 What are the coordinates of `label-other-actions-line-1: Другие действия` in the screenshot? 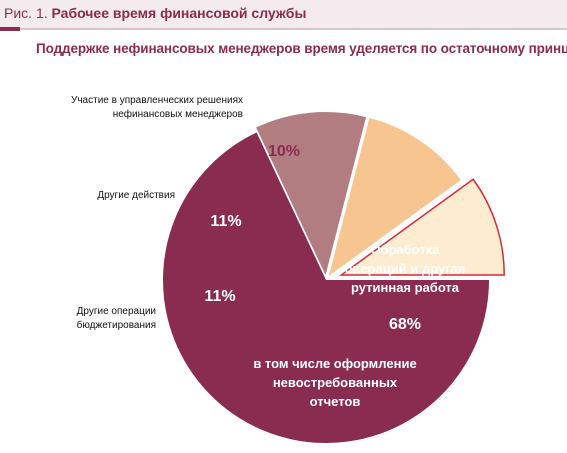 It's located at (136, 195).